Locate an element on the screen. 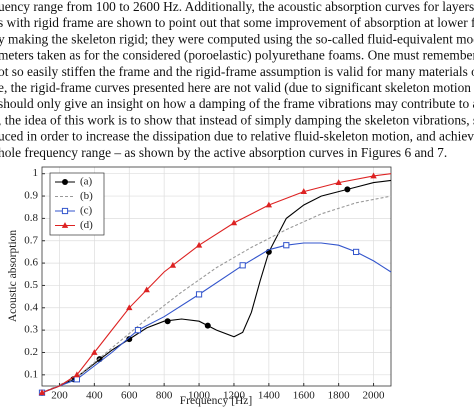  y-tick-label: 0.3 is located at coordinates (31, 330).